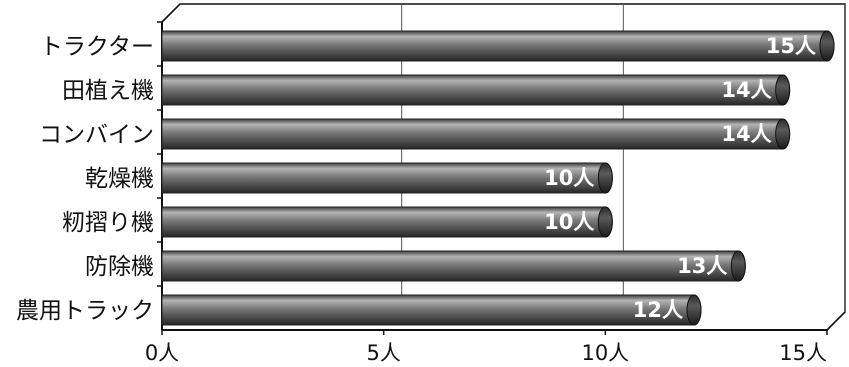  What do you see at coordinates (96, 135) in the screenshot?
I see `category-label: コンバイン` at bounding box center [96, 135].